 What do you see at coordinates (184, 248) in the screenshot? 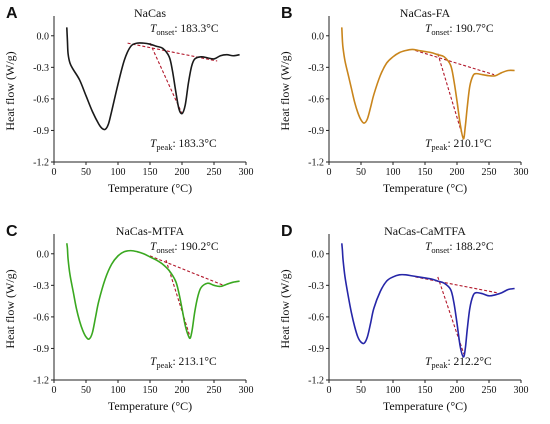
I see `onset-annotation: Tonset: 190.2°C` at bounding box center [184, 248].